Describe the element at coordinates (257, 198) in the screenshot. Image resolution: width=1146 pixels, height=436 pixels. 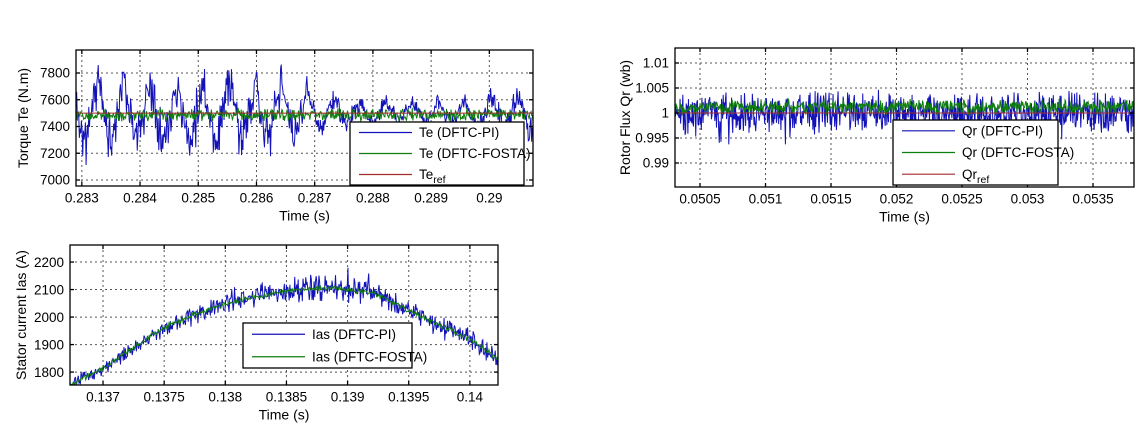
I see `svg-text: 0.286` at that location.